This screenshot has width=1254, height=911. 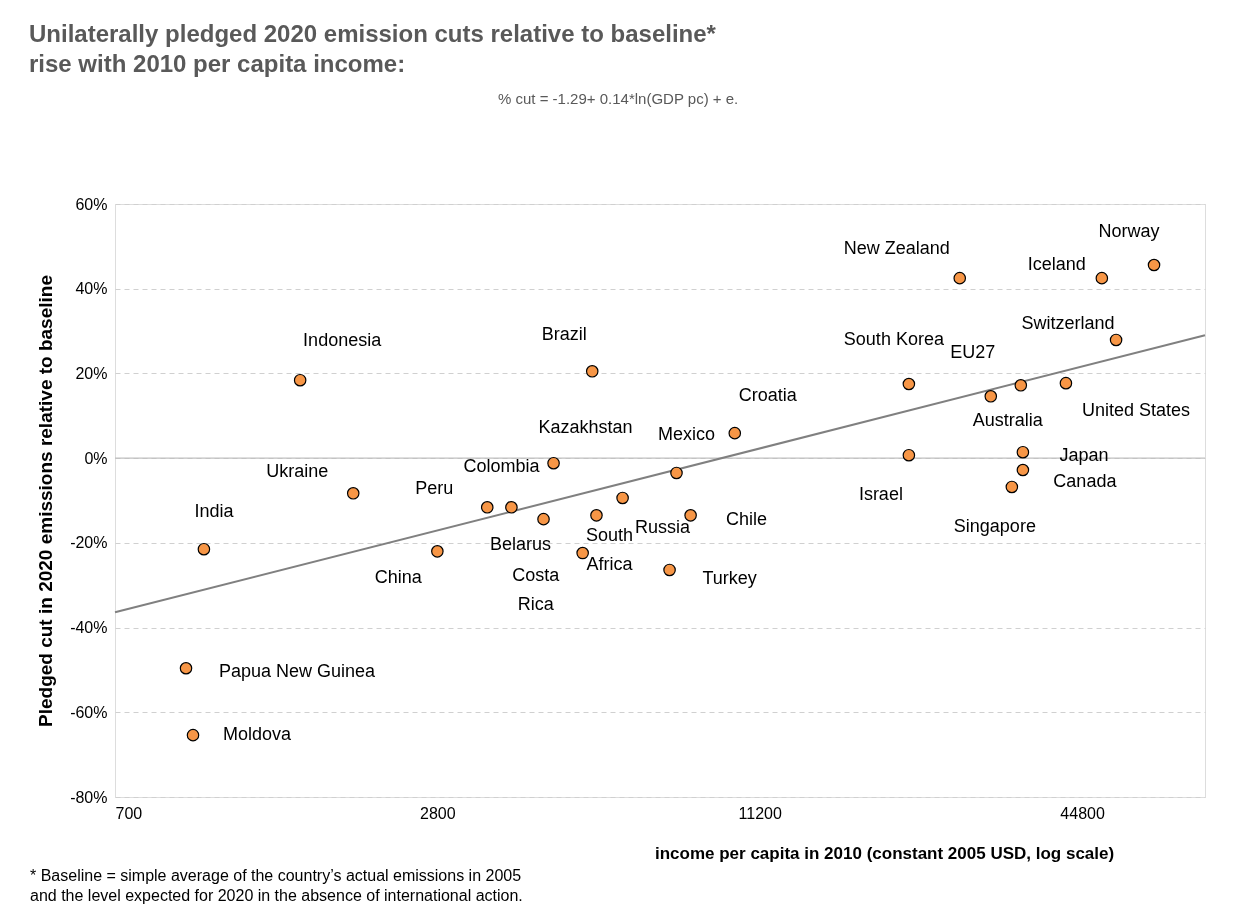 What do you see at coordinates (276, 885) in the screenshot?
I see `text: * Baseline = simple average of the country’s actual emissions in 2005 and the level expected for 2020 in the absence of international action.` at bounding box center [276, 885].